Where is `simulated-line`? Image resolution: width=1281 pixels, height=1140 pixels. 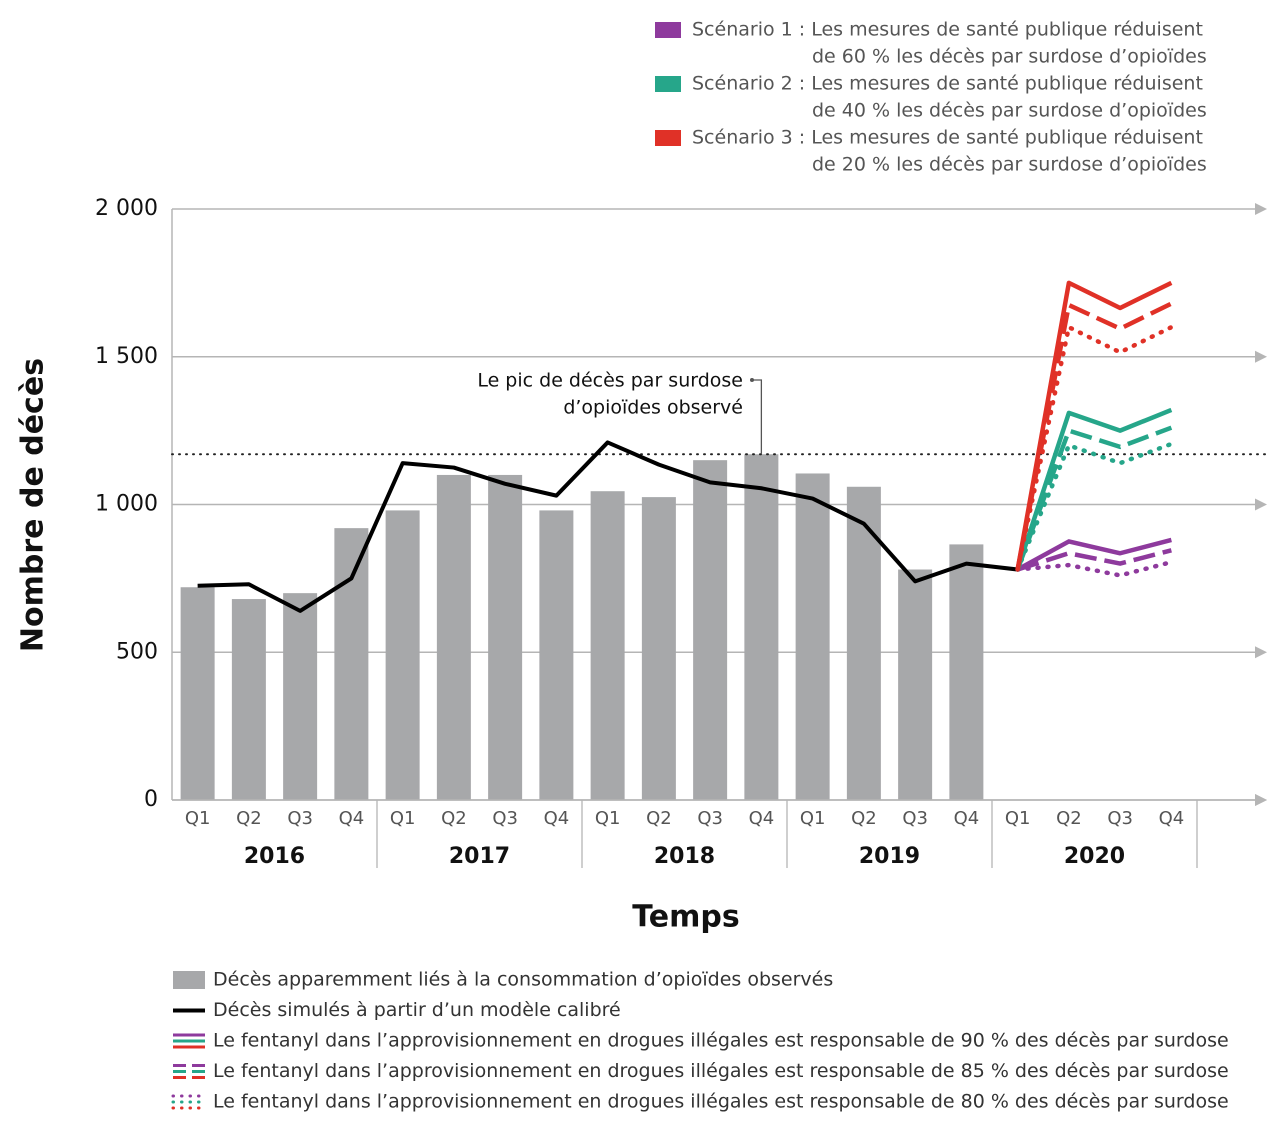 simulated-line is located at coordinates (607, 526).